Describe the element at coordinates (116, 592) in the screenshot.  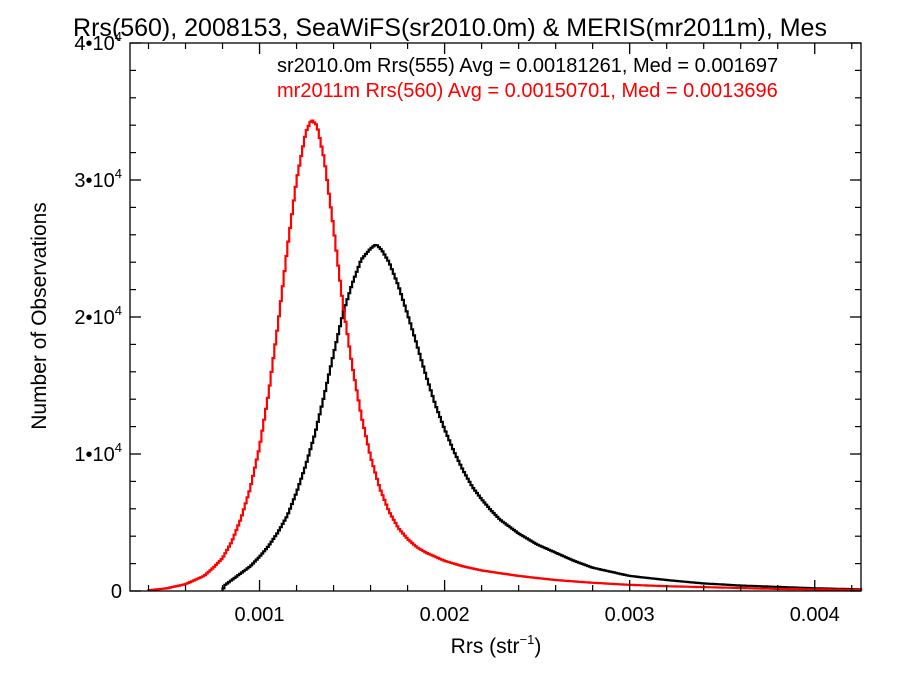
I see `y-tick-label-0: 0` at that location.